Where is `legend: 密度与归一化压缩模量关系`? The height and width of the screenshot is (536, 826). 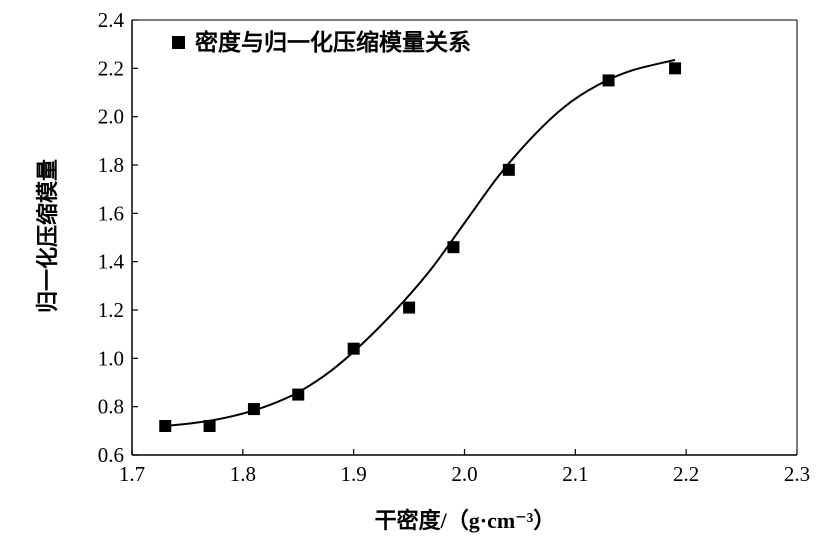 legend: 密度与归一化压缩模量关系 is located at coordinates (321, 42).